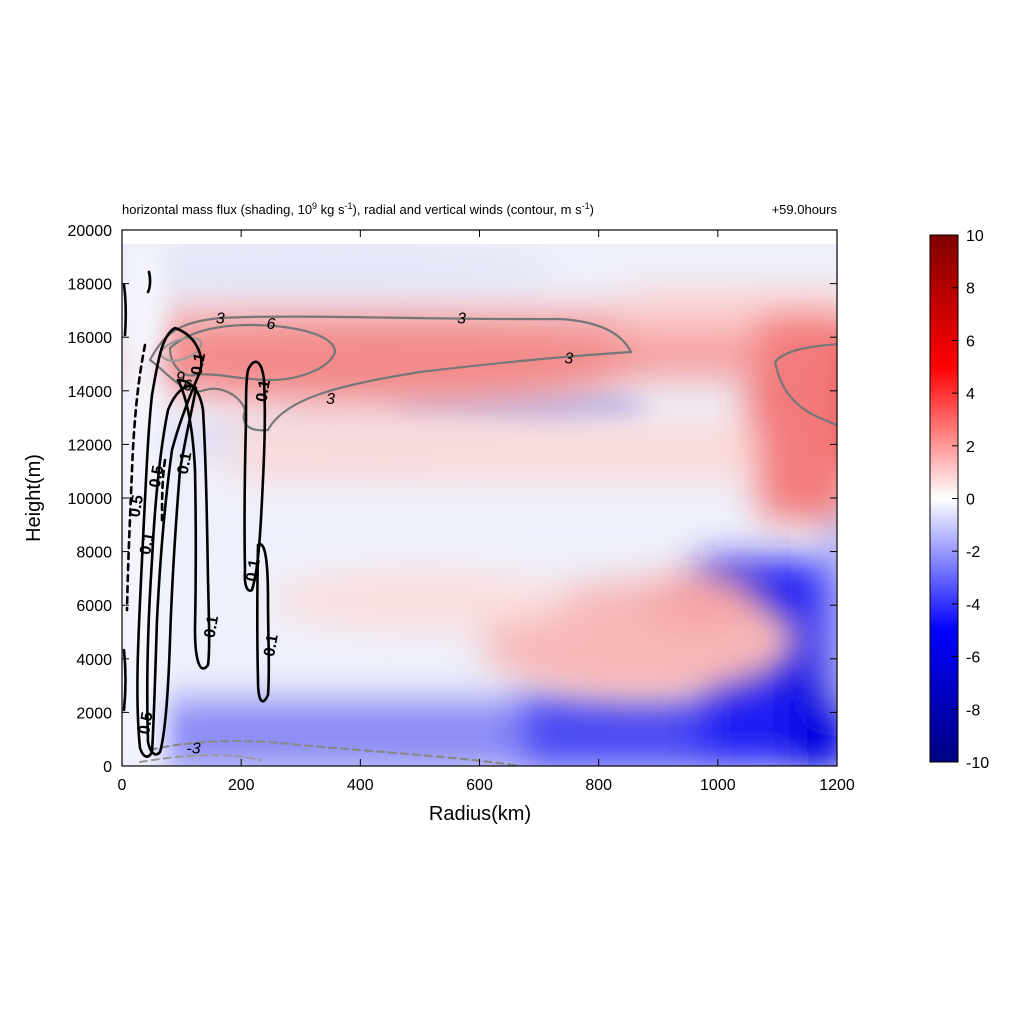 Image resolution: width=1024 pixels, height=1024 pixels. What do you see at coordinates (90, 285) in the screenshot?
I see `y-tick-label: 18000` at bounding box center [90, 285].